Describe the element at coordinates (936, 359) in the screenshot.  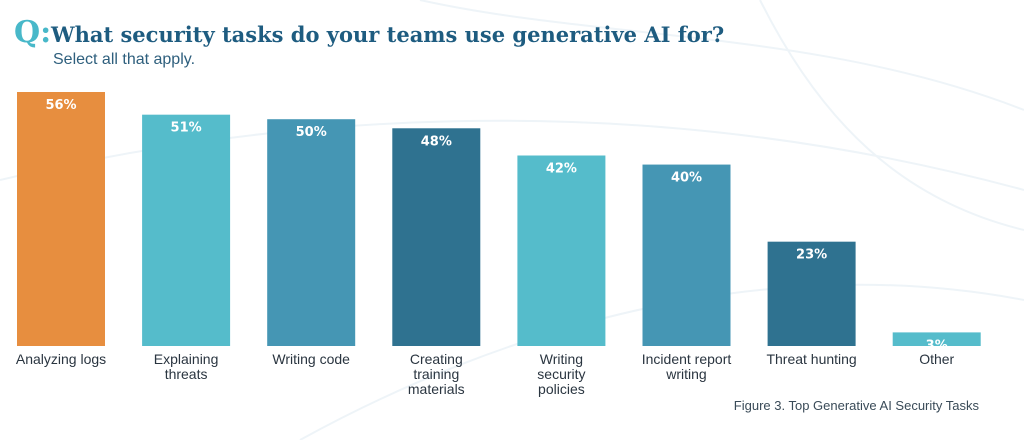
I see `category-label: Other` at that location.